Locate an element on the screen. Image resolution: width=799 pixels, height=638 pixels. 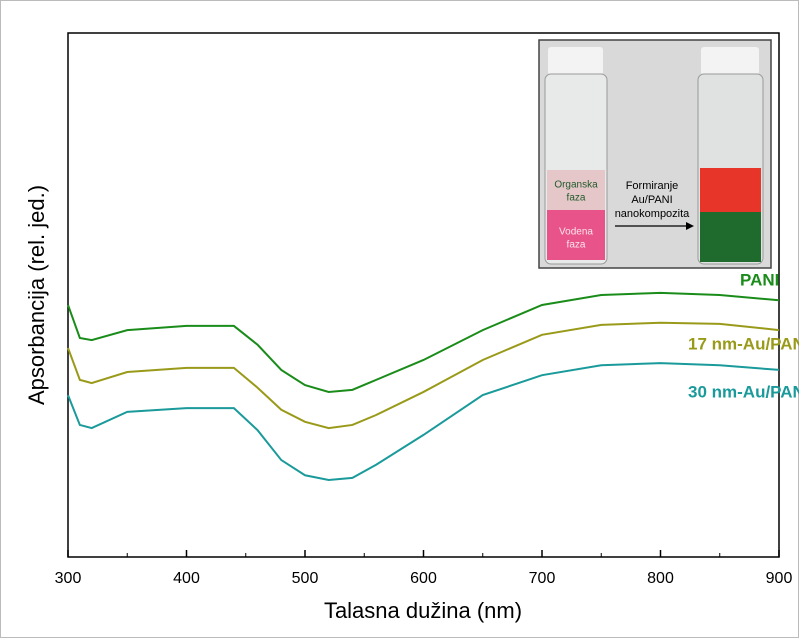
inset-label: nanokompozita is located at coordinates (652, 214).